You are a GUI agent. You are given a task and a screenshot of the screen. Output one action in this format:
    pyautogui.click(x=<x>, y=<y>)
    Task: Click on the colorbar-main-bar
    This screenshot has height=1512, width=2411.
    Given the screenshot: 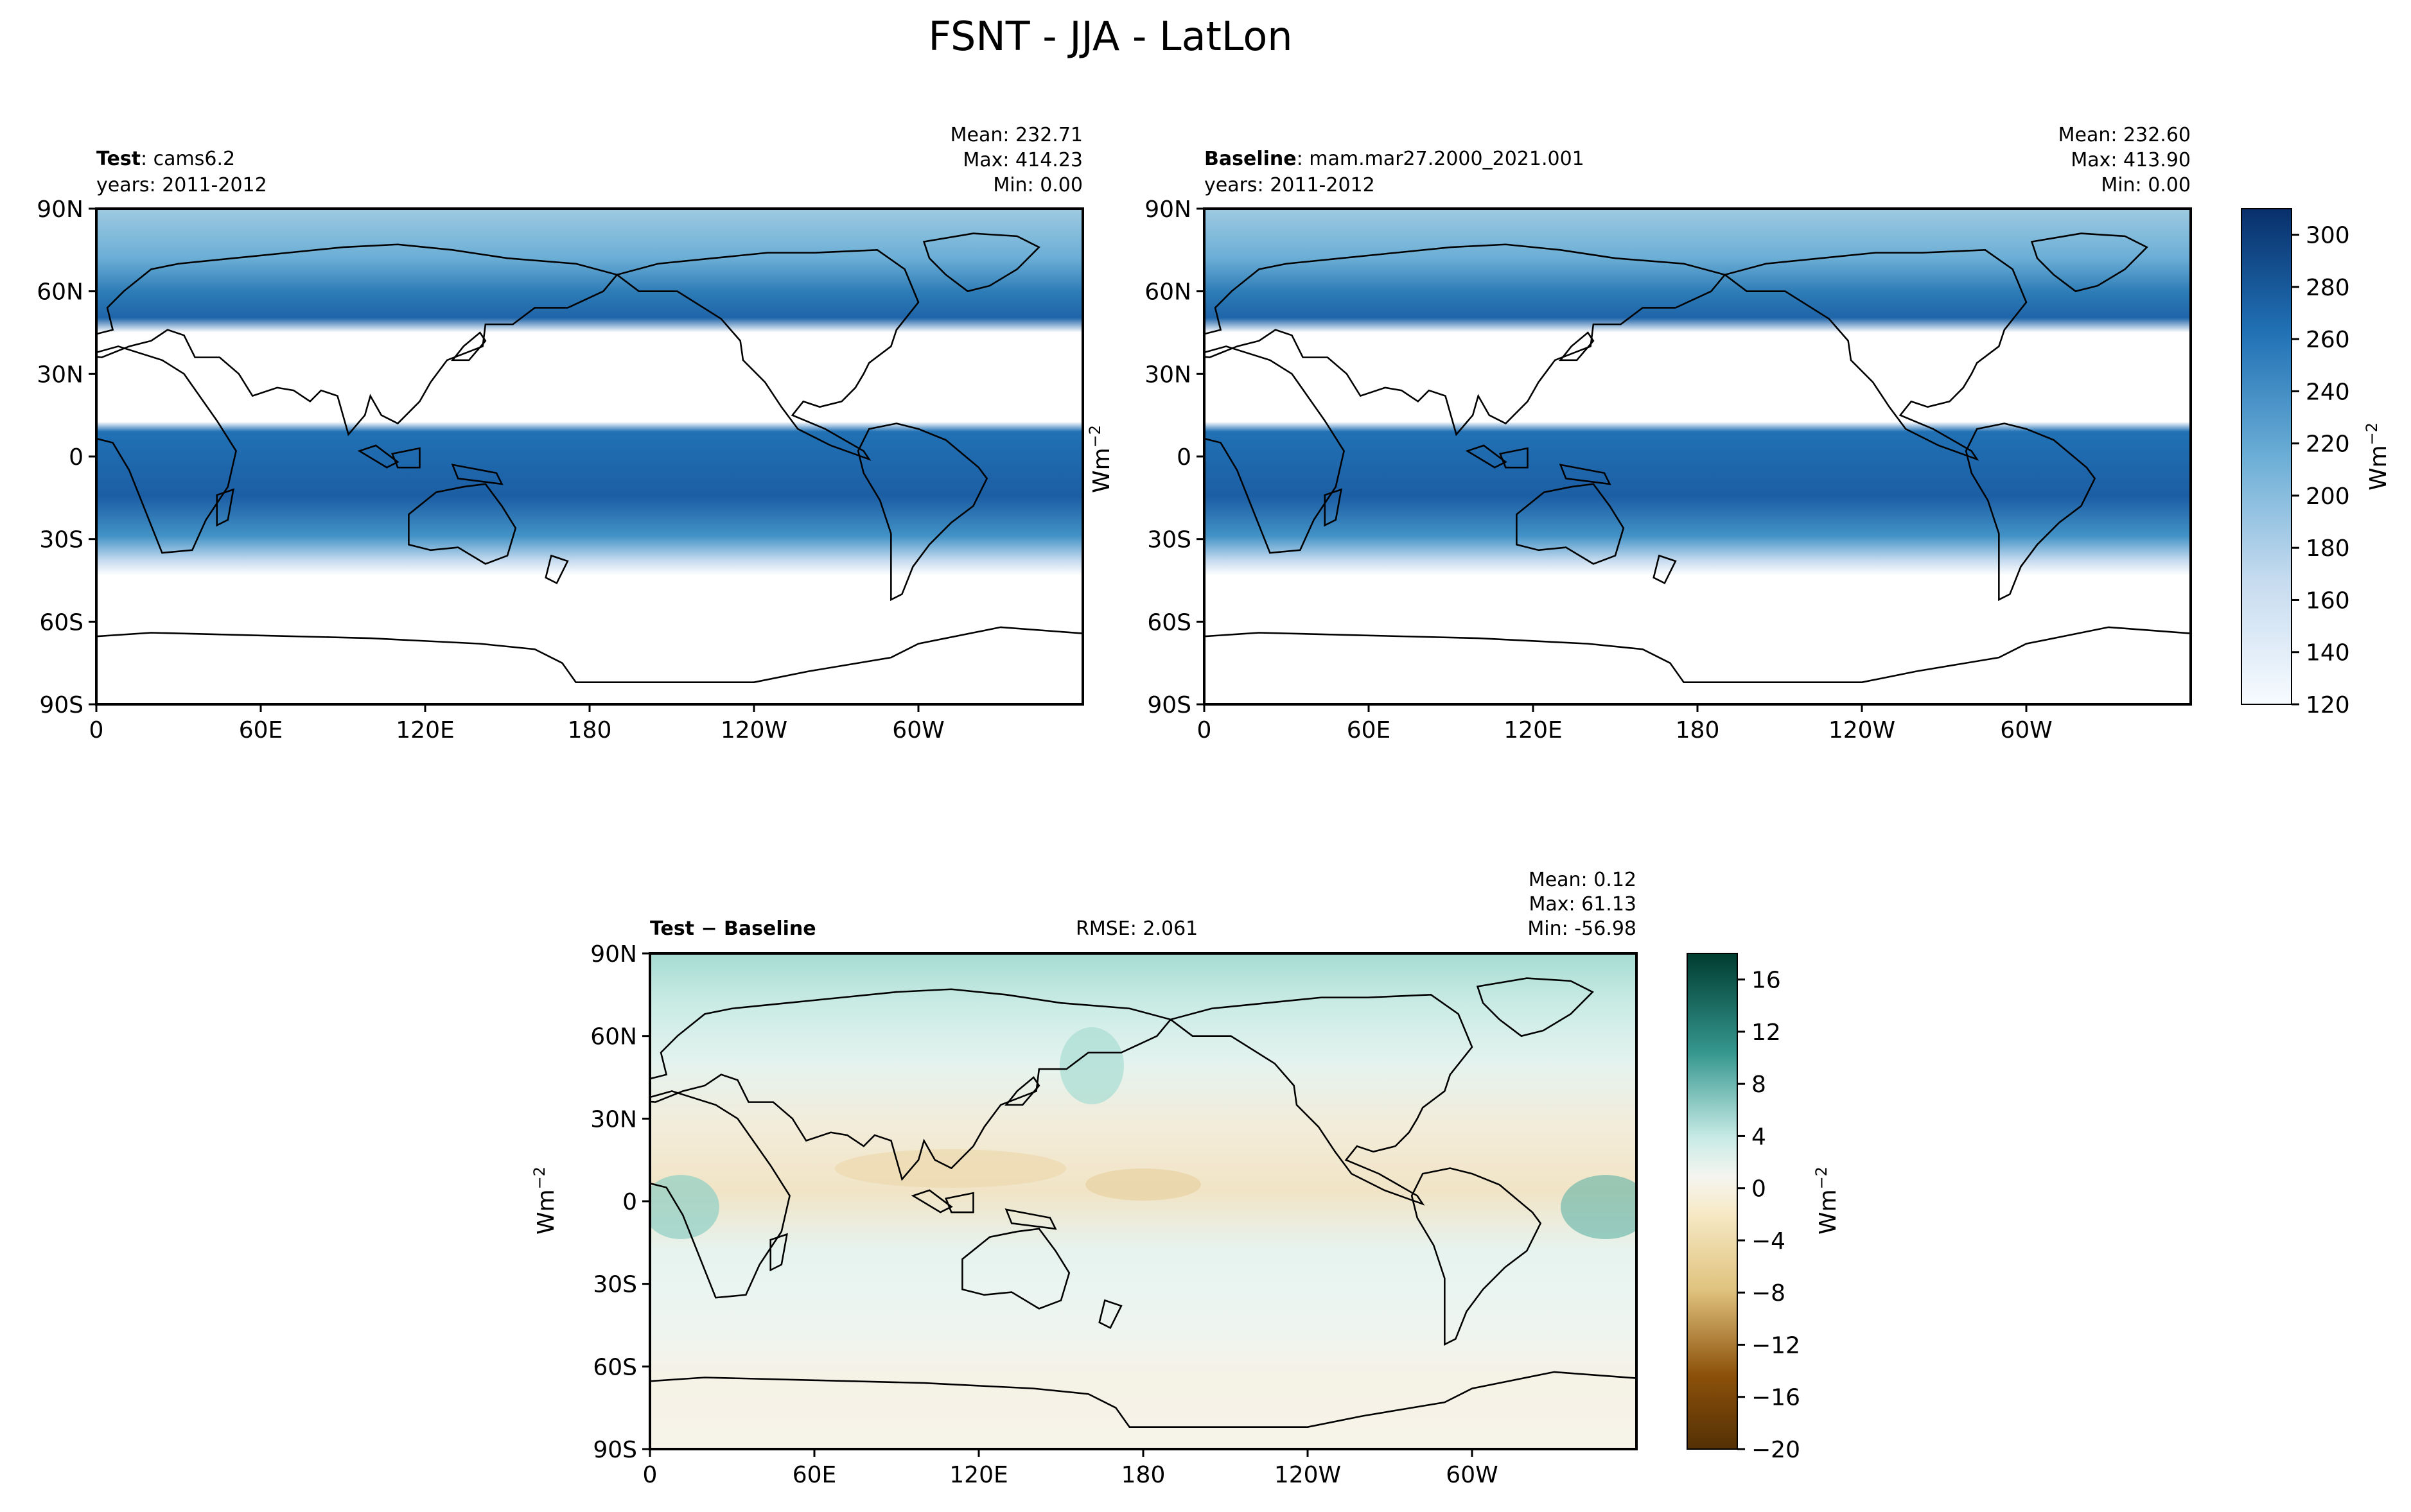 What is the action you would take?
    pyautogui.click(x=2267, y=456)
    